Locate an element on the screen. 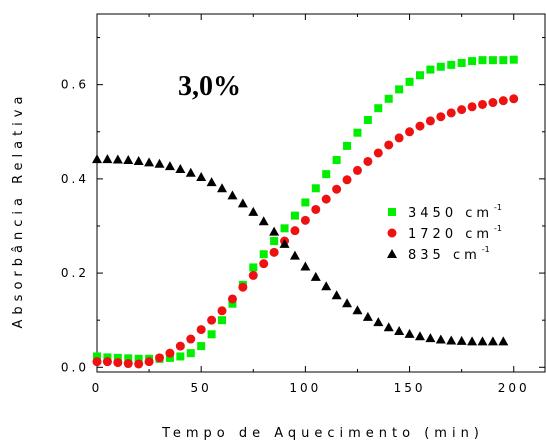 The height and width of the screenshot is (441, 546). legend-label: 1720 cm is located at coordinates (450, 234).